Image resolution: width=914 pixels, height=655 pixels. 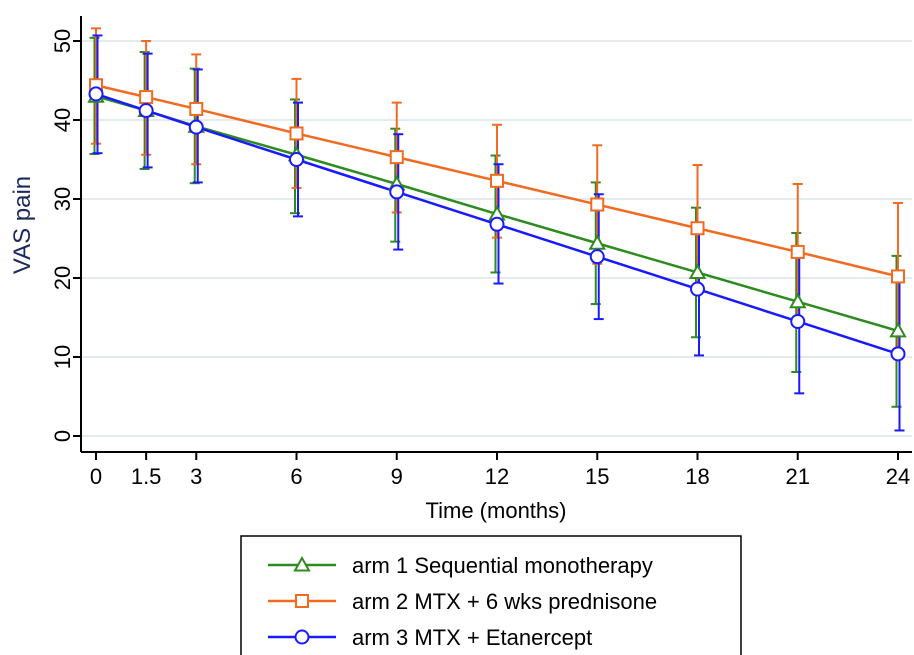 I want to click on x-tick-label: 0, so click(x=96, y=476).